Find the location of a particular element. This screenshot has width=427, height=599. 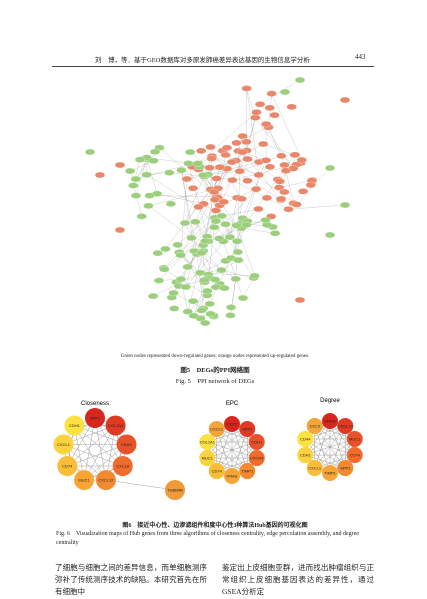

page-number: 443 is located at coordinates (360, 57).